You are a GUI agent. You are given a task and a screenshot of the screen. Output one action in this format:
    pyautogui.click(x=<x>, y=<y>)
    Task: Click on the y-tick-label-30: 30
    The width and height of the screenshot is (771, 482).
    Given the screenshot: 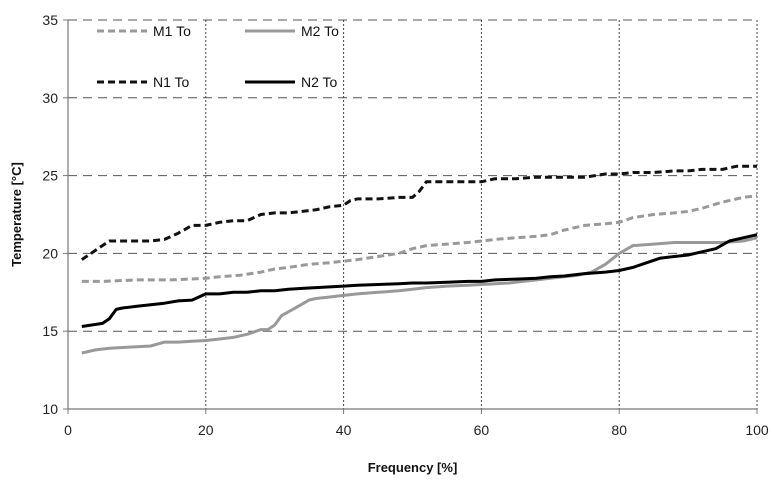 What is the action you would take?
    pyautogui.click(x=50, y=98)
    